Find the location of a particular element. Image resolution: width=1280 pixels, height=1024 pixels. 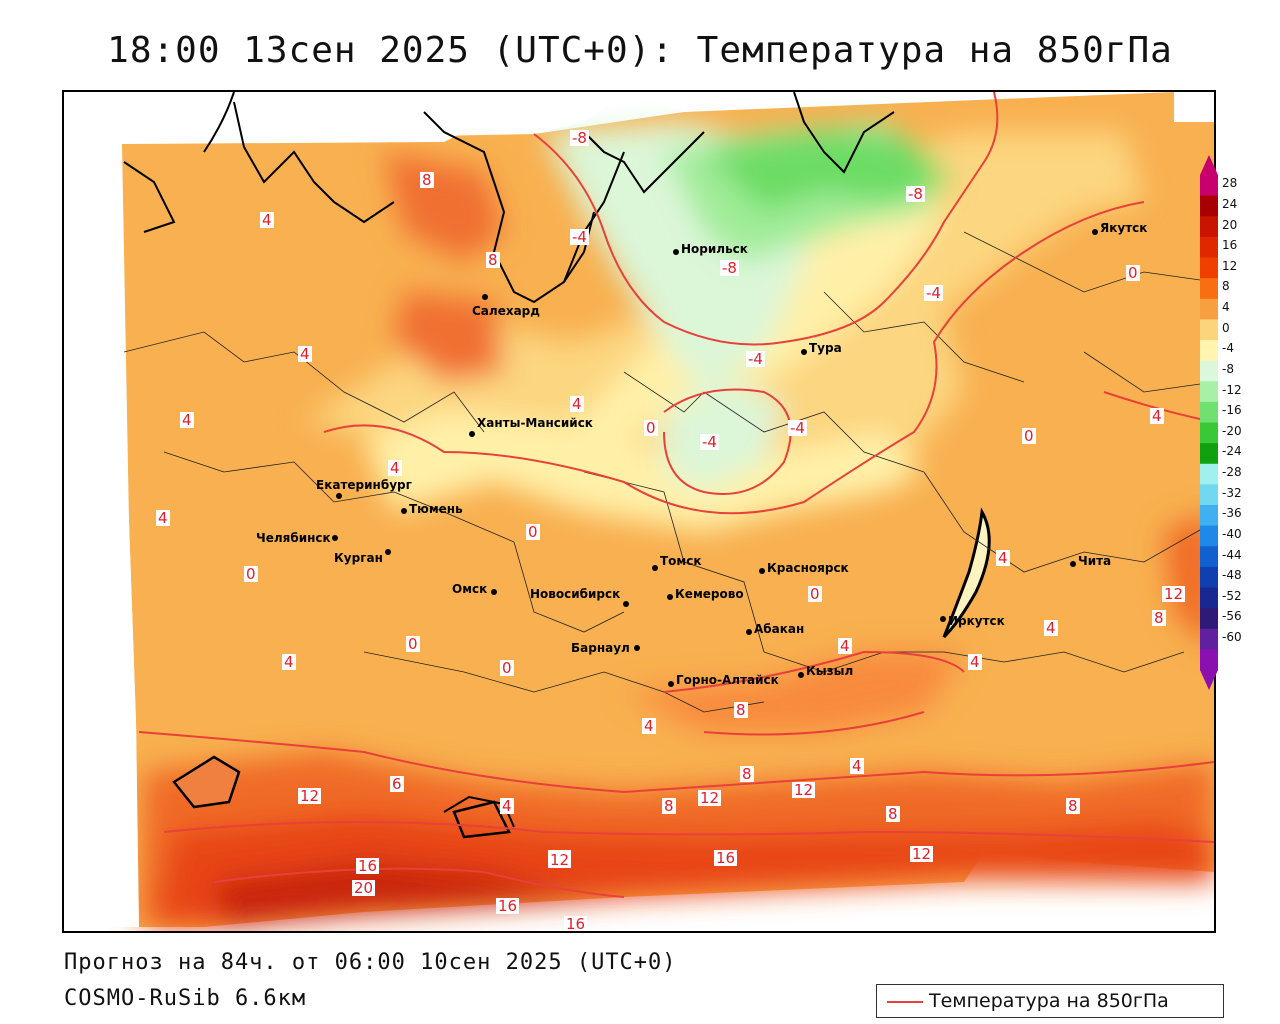

color-scale-tick-label: -24 is located at coordinates (1232, 451).